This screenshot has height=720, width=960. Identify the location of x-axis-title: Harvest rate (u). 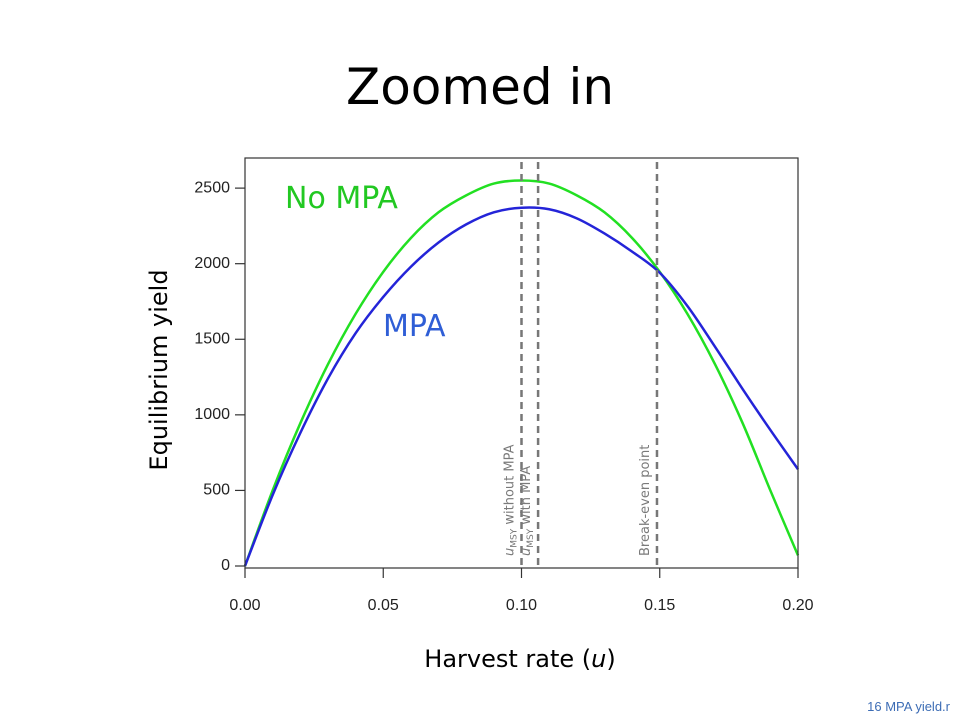
(519, 659).